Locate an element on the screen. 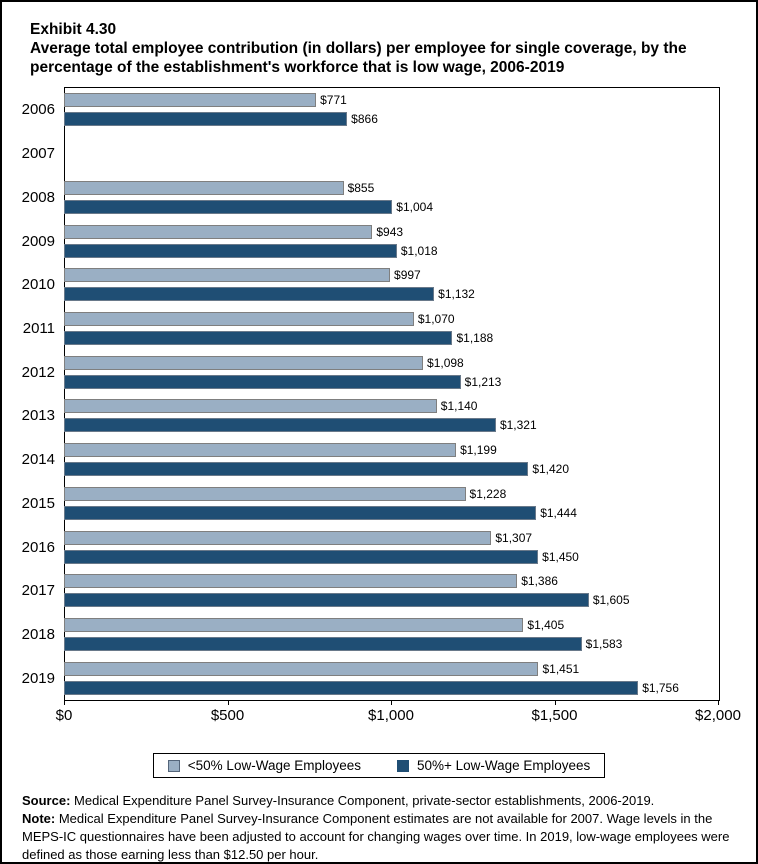 The width and height of the screenshot is (758, 864). year-bars: $1,199 $1,420 is located at coordinates (391, 460).